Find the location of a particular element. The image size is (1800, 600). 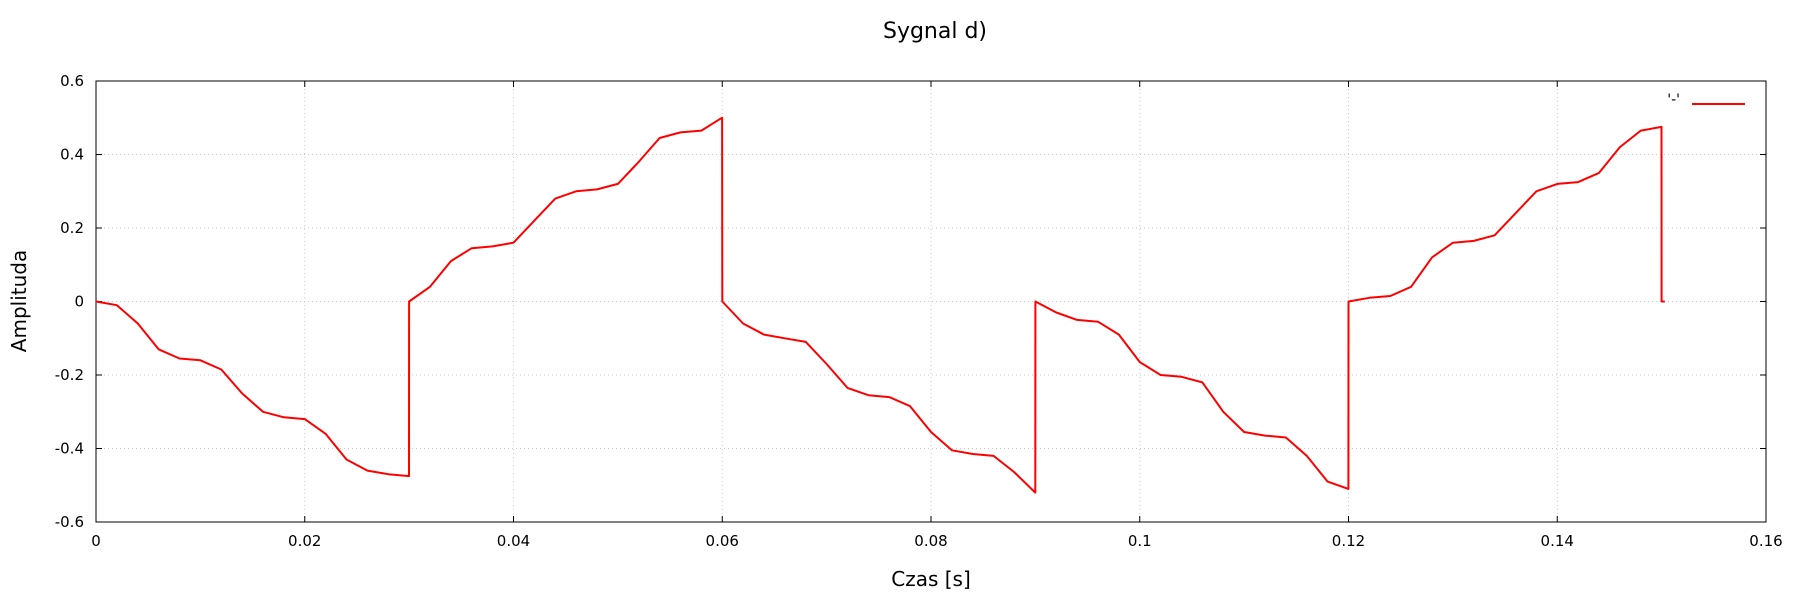

y-tick-label: 0.6 is located at coordinates (72, 81).